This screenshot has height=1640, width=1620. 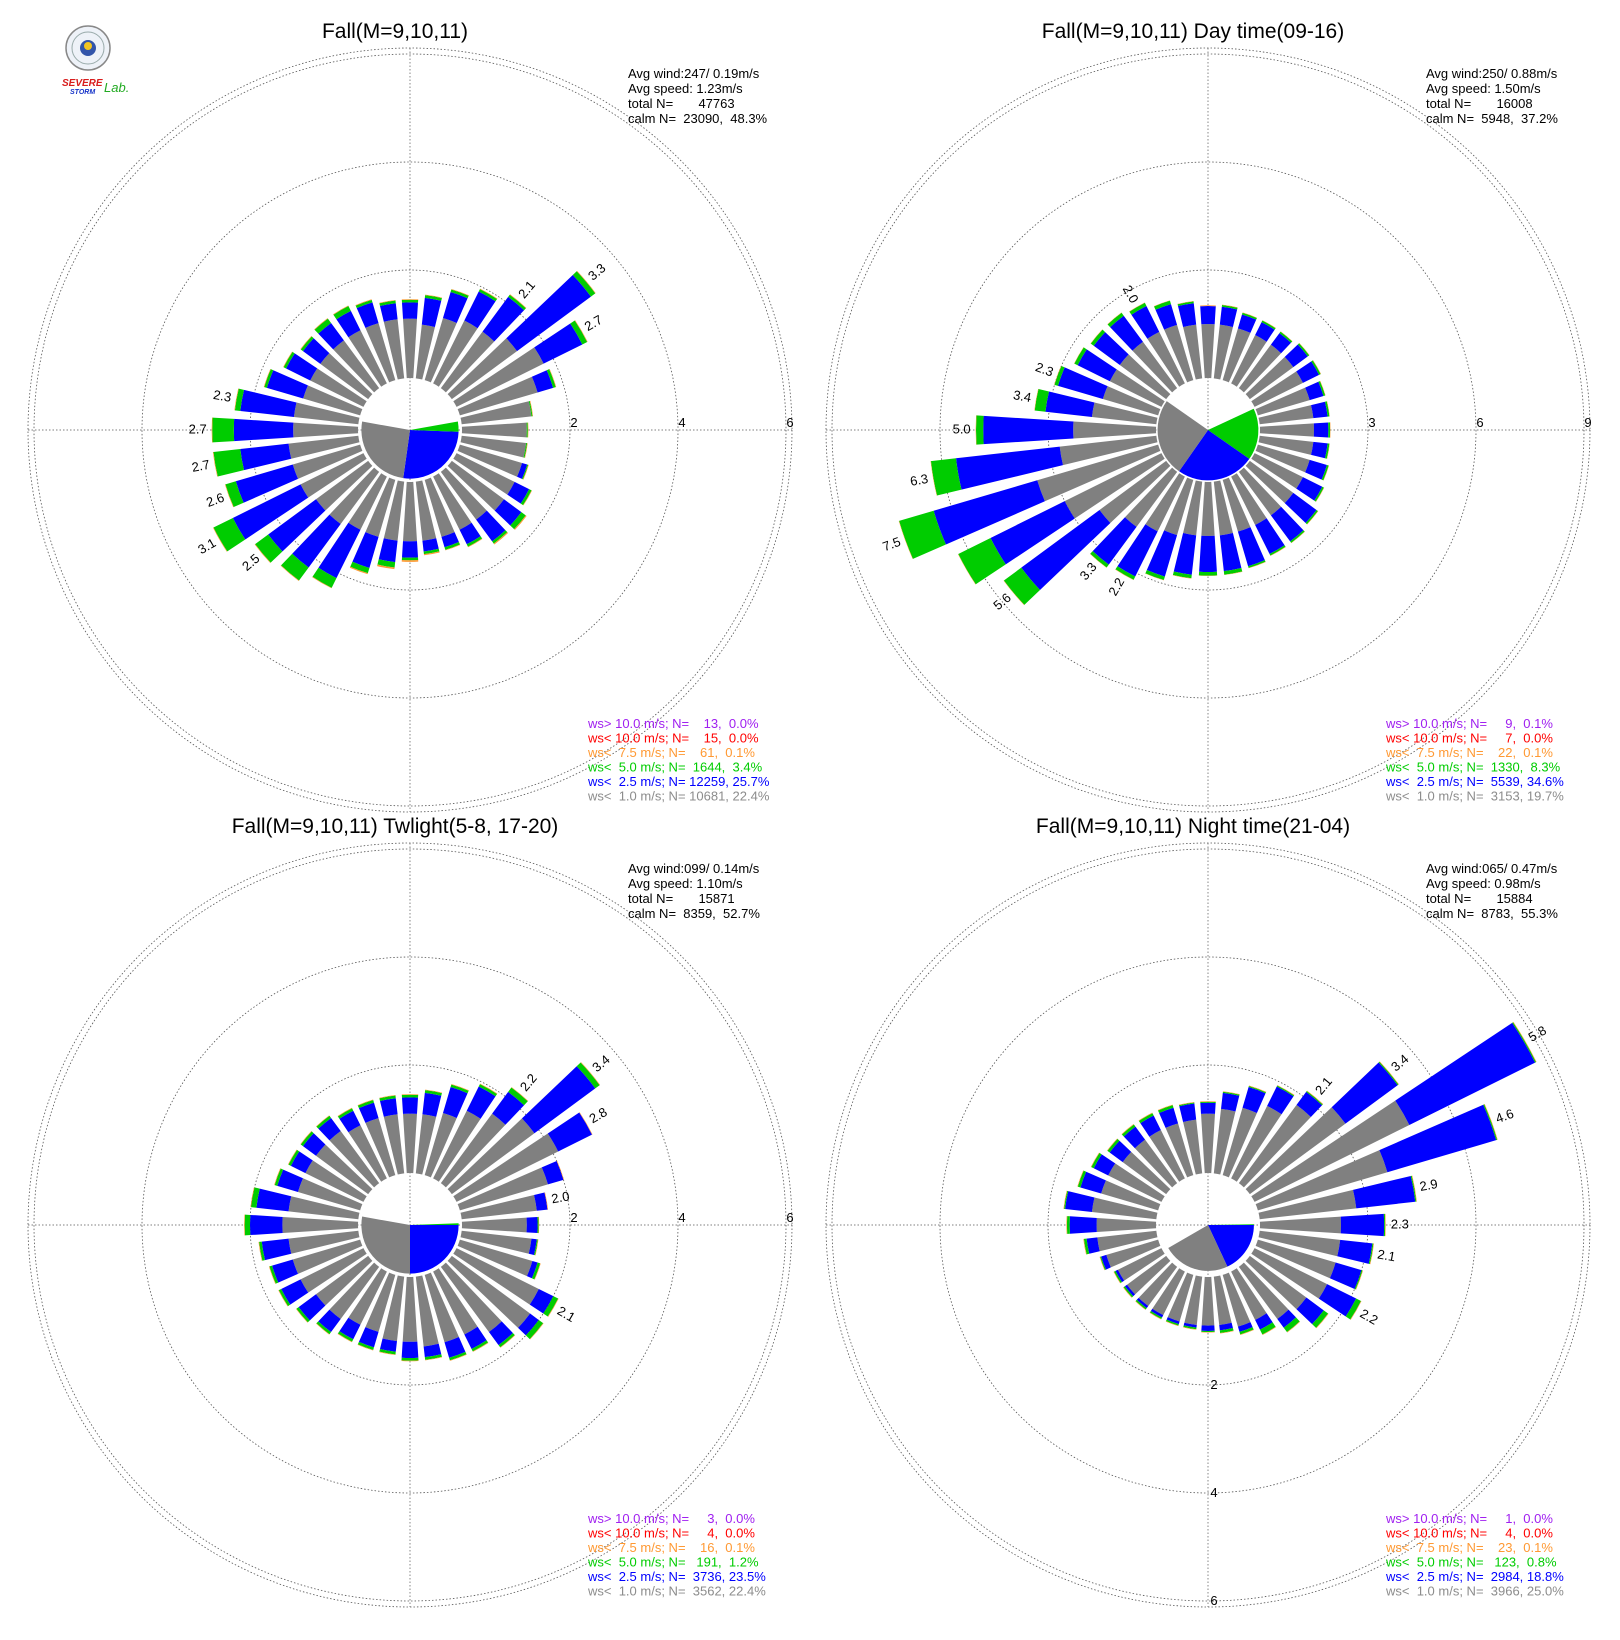 What do you see at coordinates (250, 562) in the screenshot?
I see `peak-label: 2.5` at bounding box center [250, 562].